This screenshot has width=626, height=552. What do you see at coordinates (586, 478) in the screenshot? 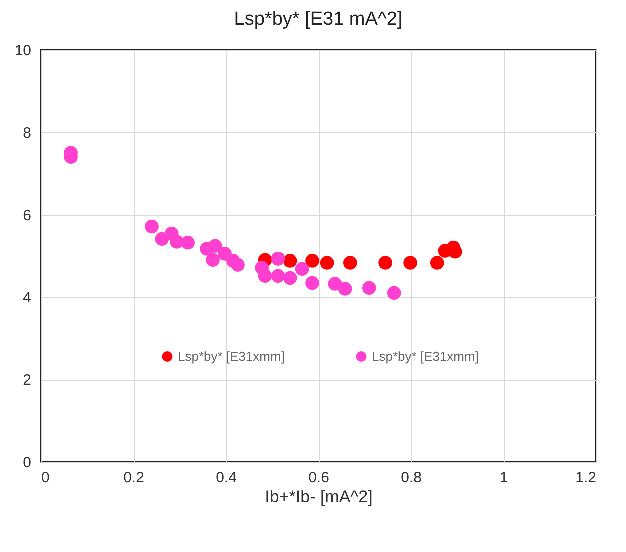
I see `x-tick-label: 1.2` at bounding box center [586, 478].